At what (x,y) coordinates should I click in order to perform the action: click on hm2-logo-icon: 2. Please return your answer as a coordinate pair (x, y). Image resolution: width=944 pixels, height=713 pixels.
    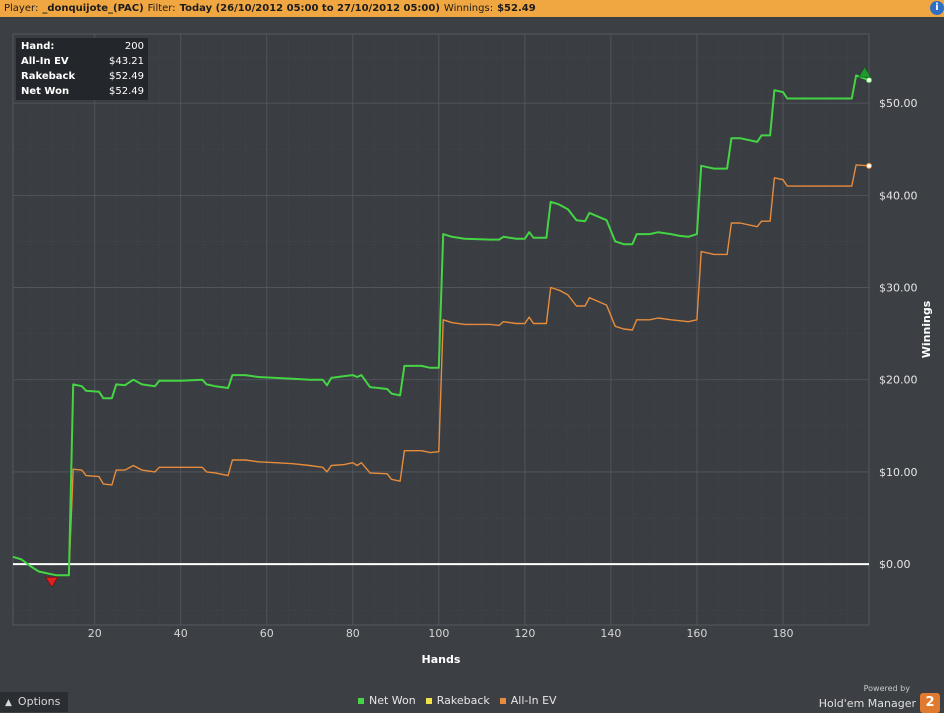
    Looking at the image, I should click on (930, 703).